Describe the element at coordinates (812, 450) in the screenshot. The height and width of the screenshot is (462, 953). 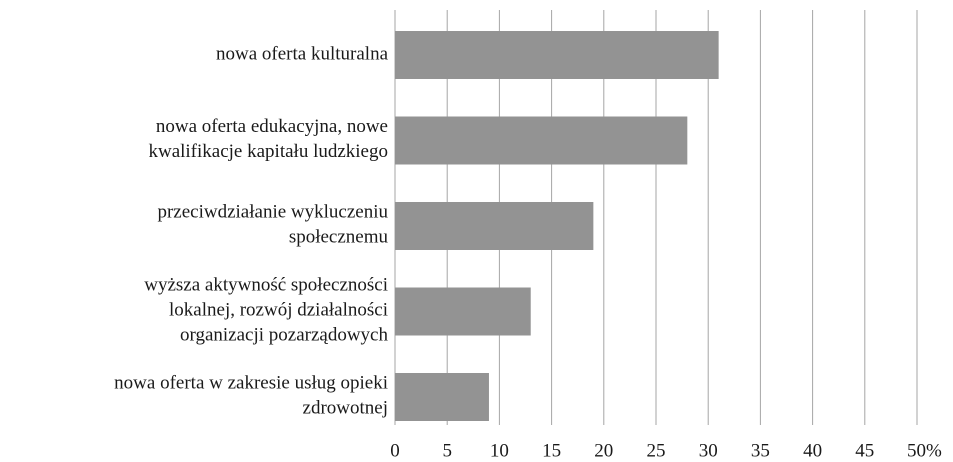
I see `x-tick-label: 40` at that location.